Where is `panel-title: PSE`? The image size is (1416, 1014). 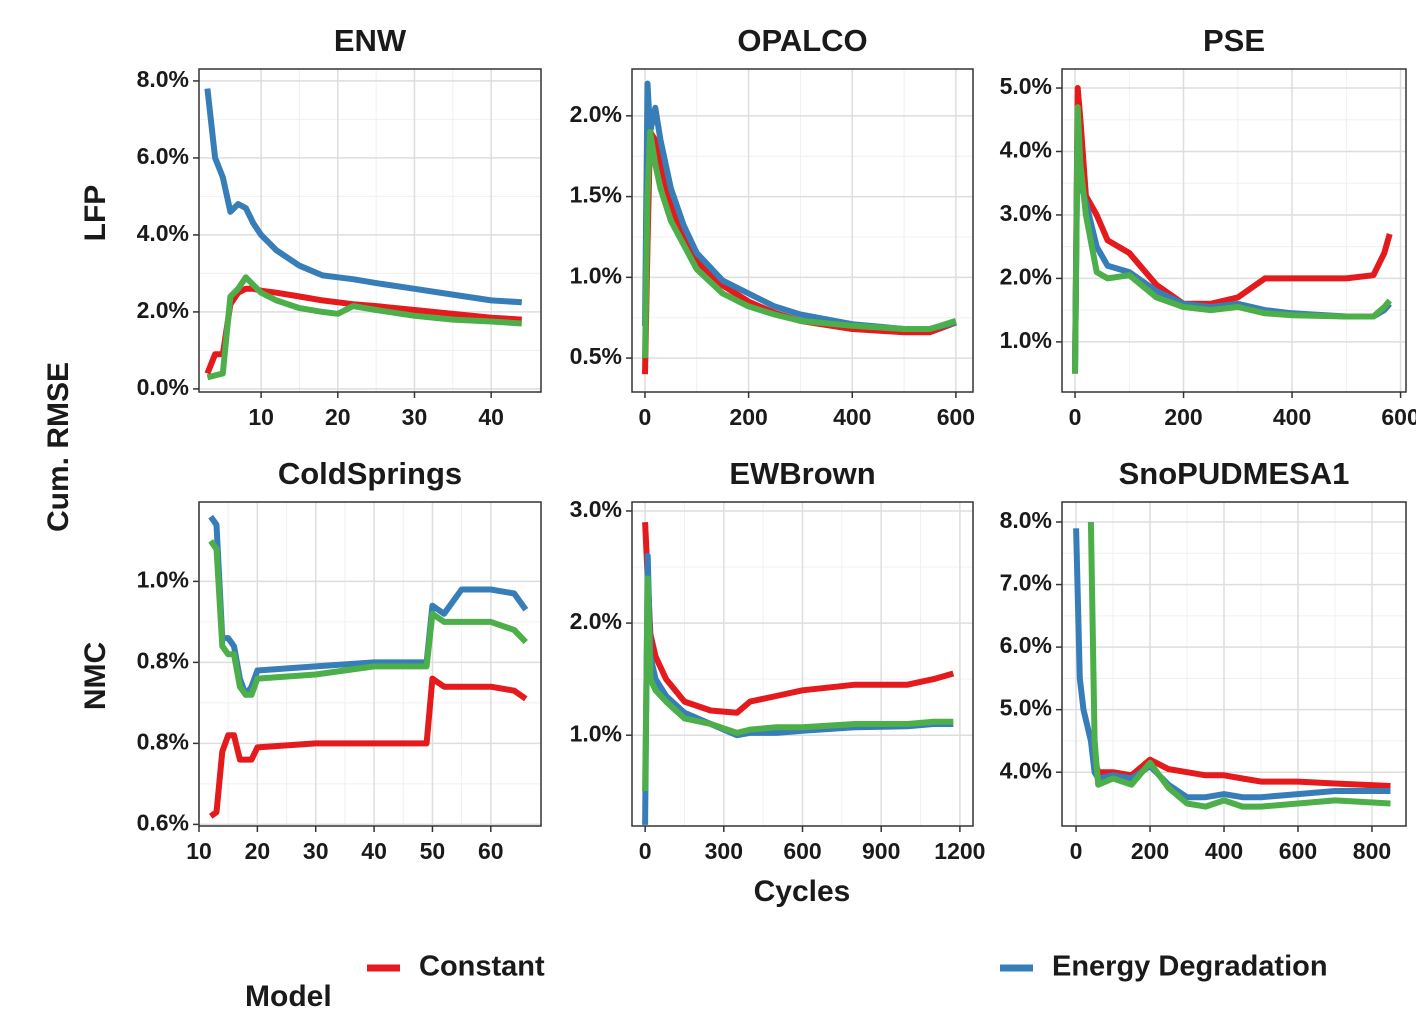 panel-title: PSE is located at coordinates (1234, 40).